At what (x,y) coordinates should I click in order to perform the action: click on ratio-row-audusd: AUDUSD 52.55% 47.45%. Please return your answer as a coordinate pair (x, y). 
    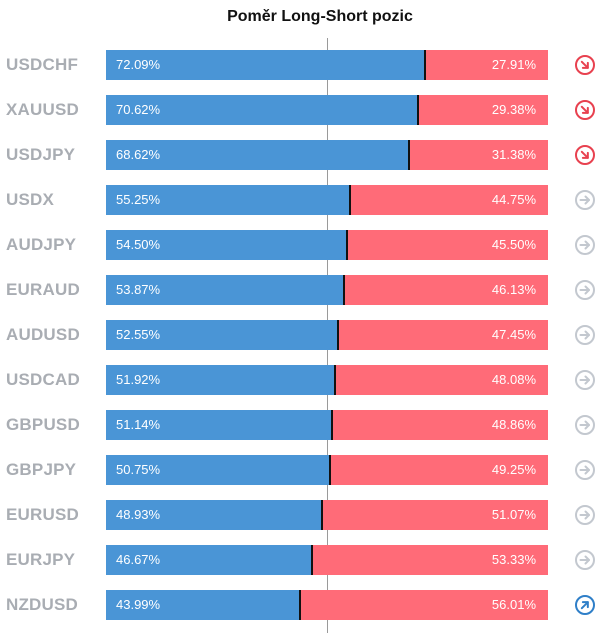
    Looking at the image, I should click on (304, 335).